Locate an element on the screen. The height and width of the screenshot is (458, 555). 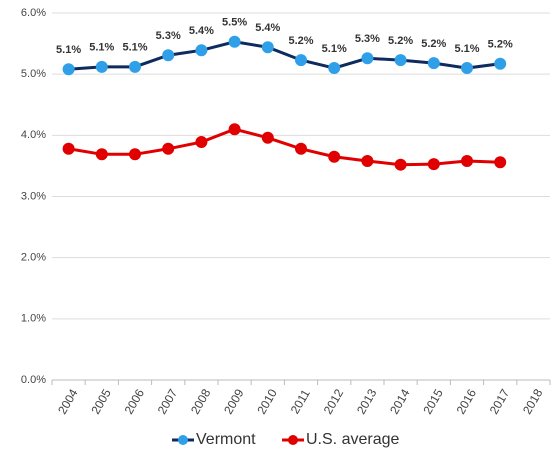
x-tick-label: 2015 is located at coordinates (433, 401).